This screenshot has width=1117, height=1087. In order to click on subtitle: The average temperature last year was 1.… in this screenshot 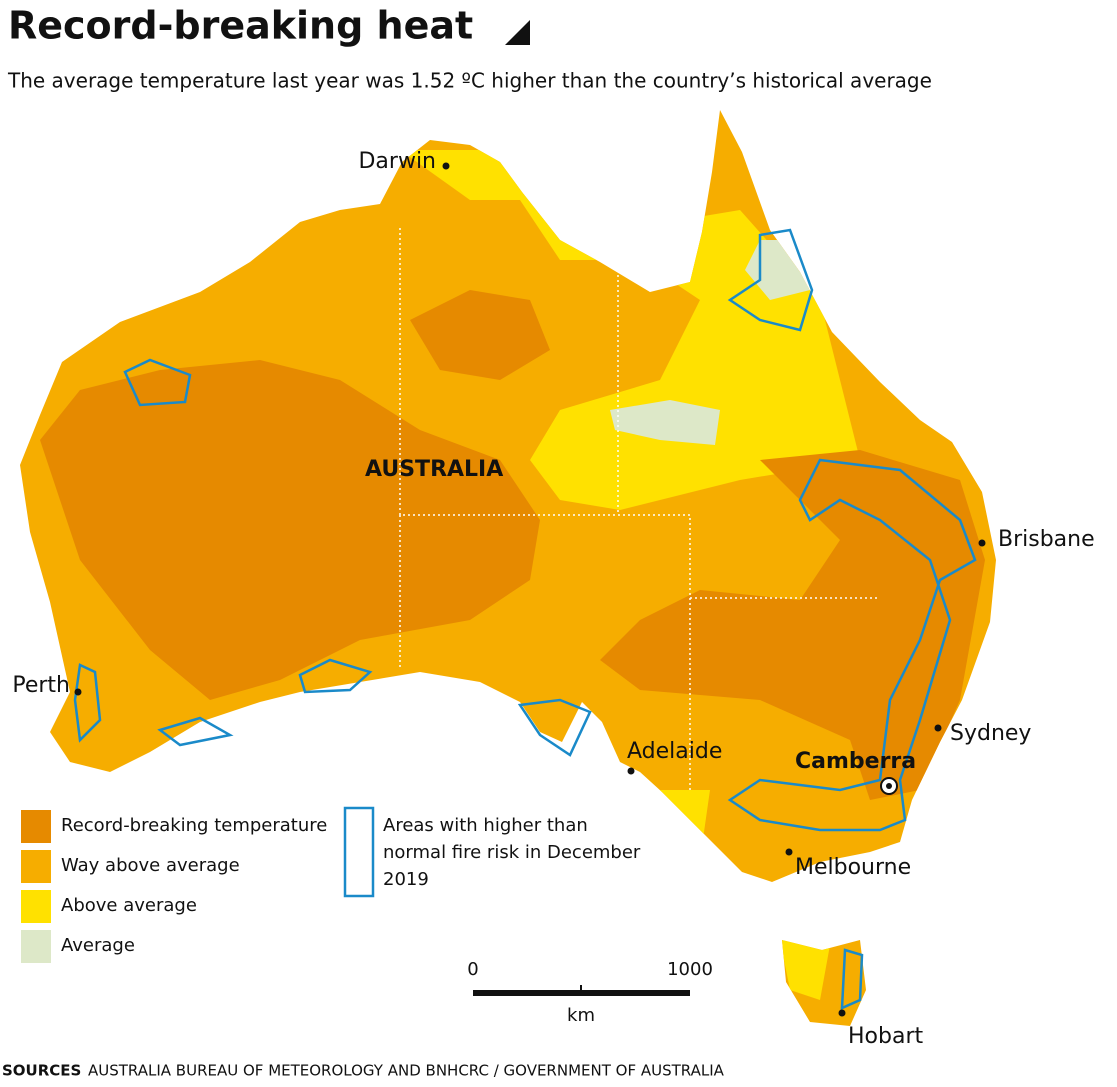, I will do `click(469, 81)`.